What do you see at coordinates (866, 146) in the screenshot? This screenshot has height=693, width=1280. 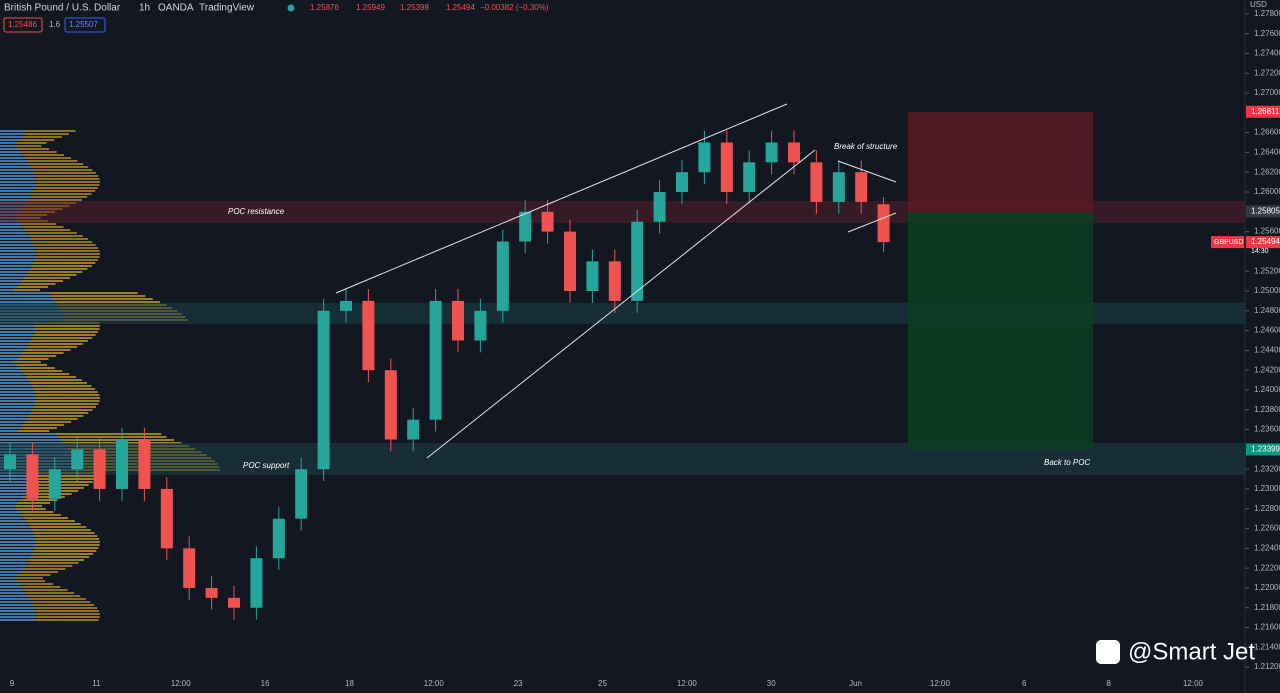 I see `annotation: Break of structure` at bounding box center [866, 146].